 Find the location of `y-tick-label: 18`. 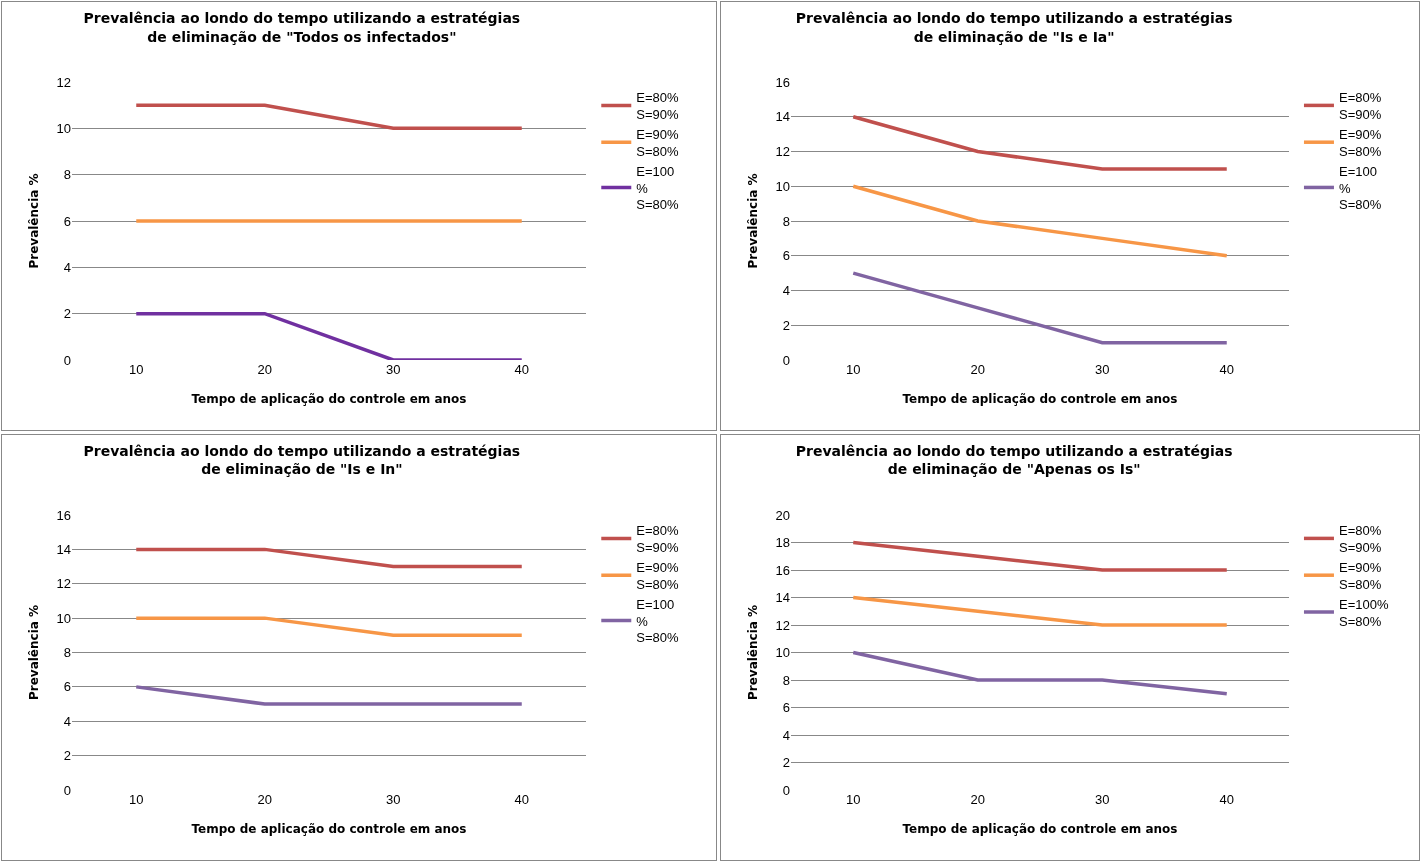

y-tick-label: 18 is located at coordinates (782, 543).